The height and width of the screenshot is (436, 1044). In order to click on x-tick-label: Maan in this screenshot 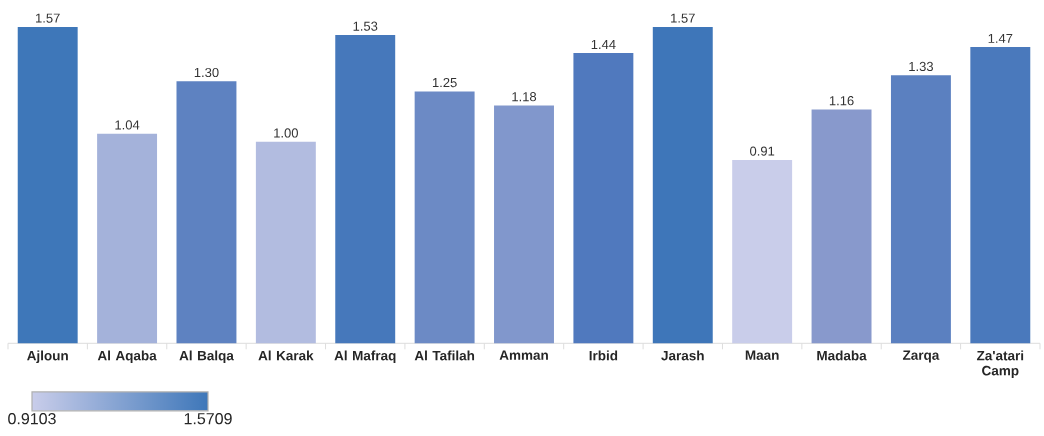, I will do `click(762, 355)`.